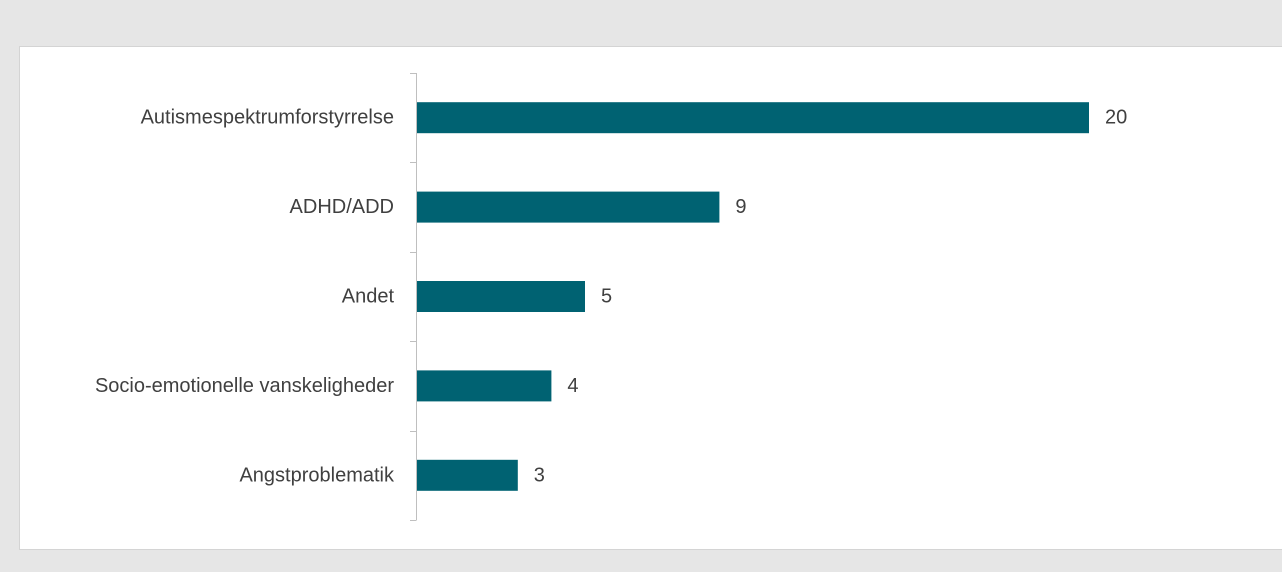 The width and height of the screenshot is (1282, 572). Describe the element at coordinates (572, 386) in the screenshot. I see `data-label: 4` at that location.